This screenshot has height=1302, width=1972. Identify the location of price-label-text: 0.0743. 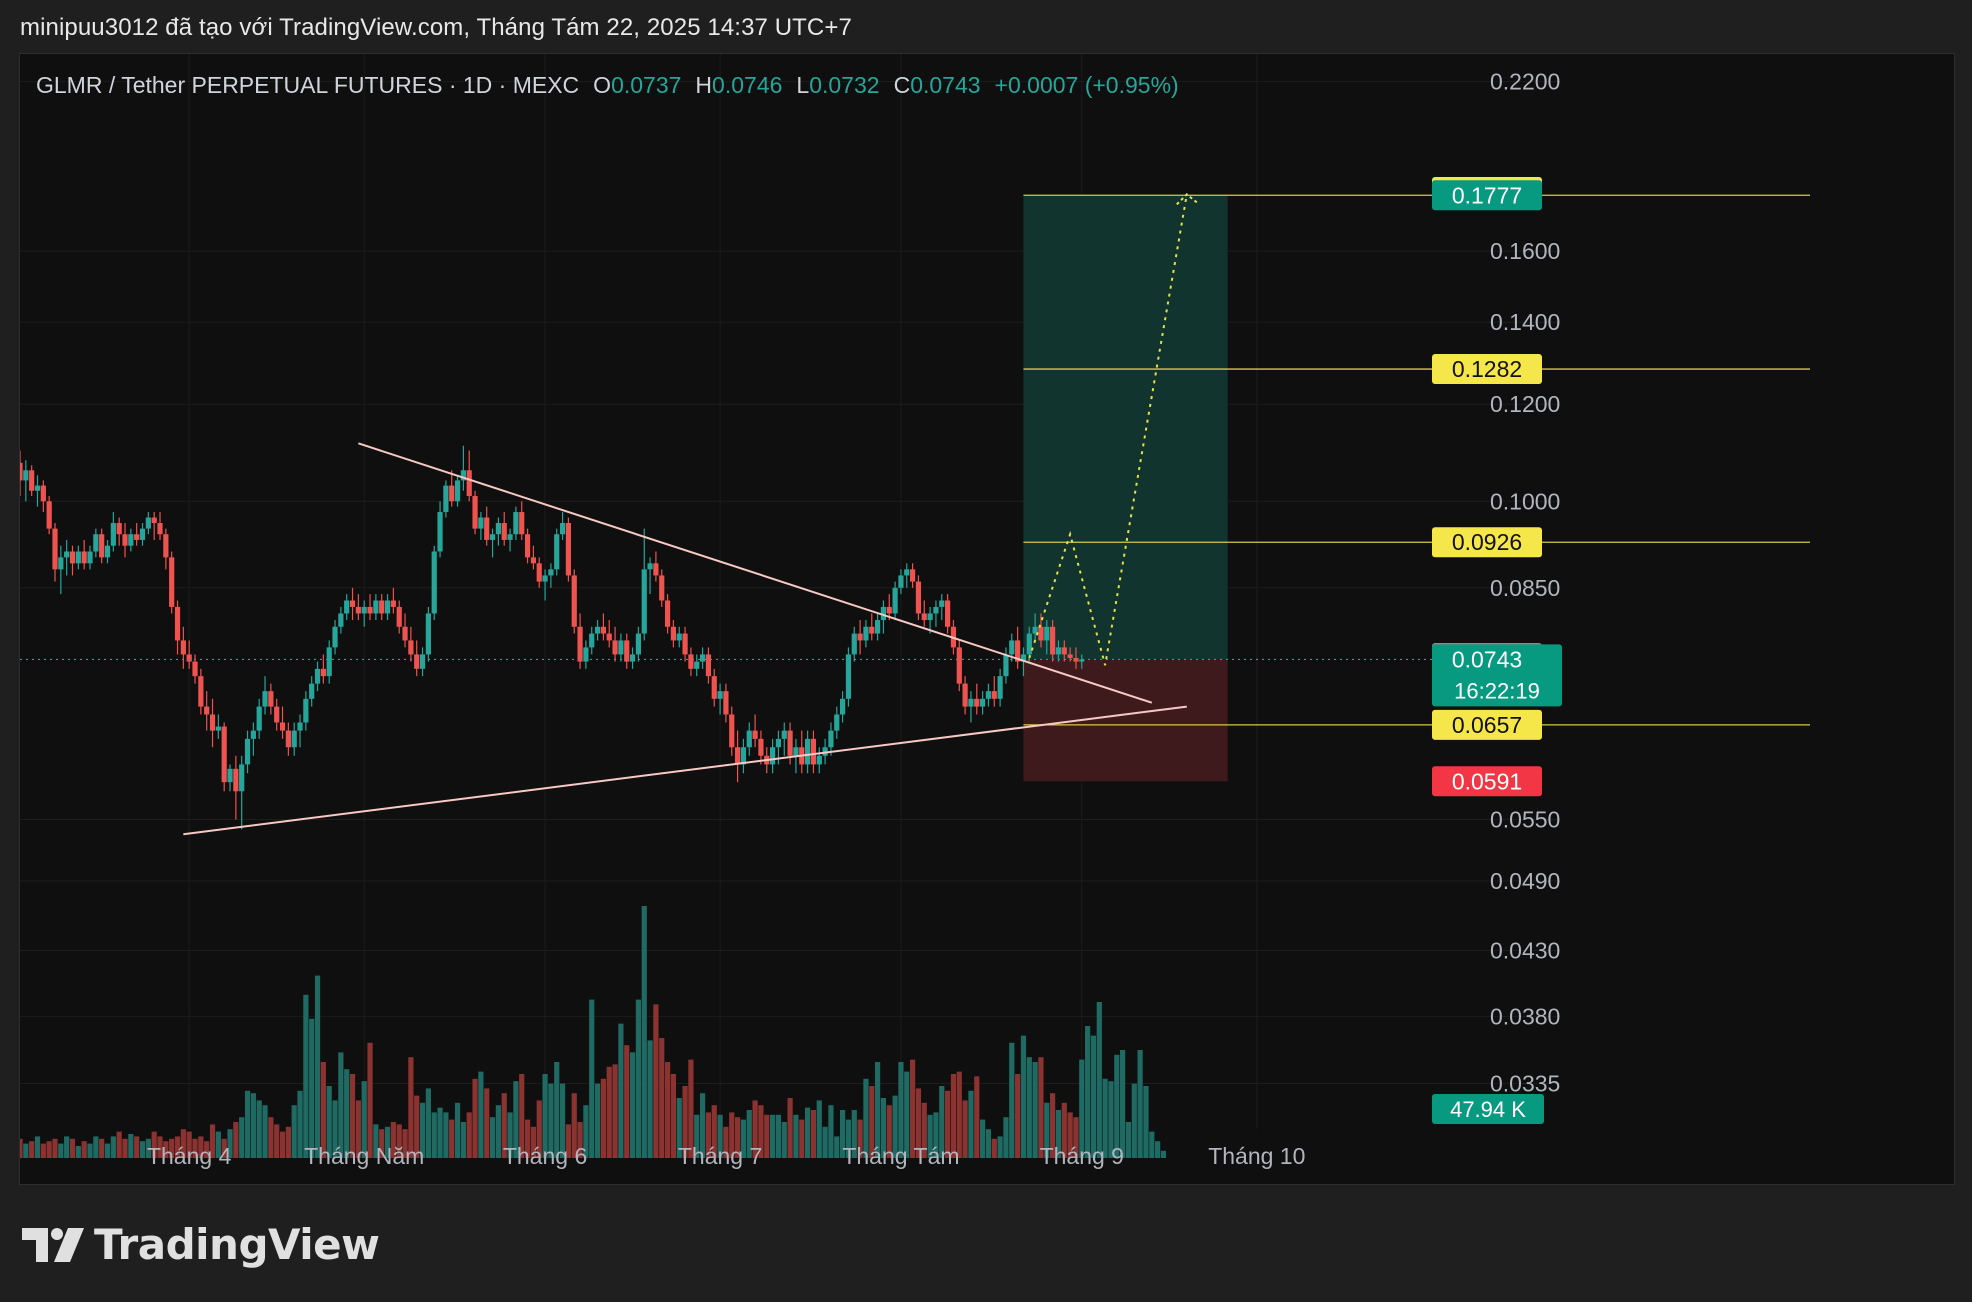
(1487, 659).